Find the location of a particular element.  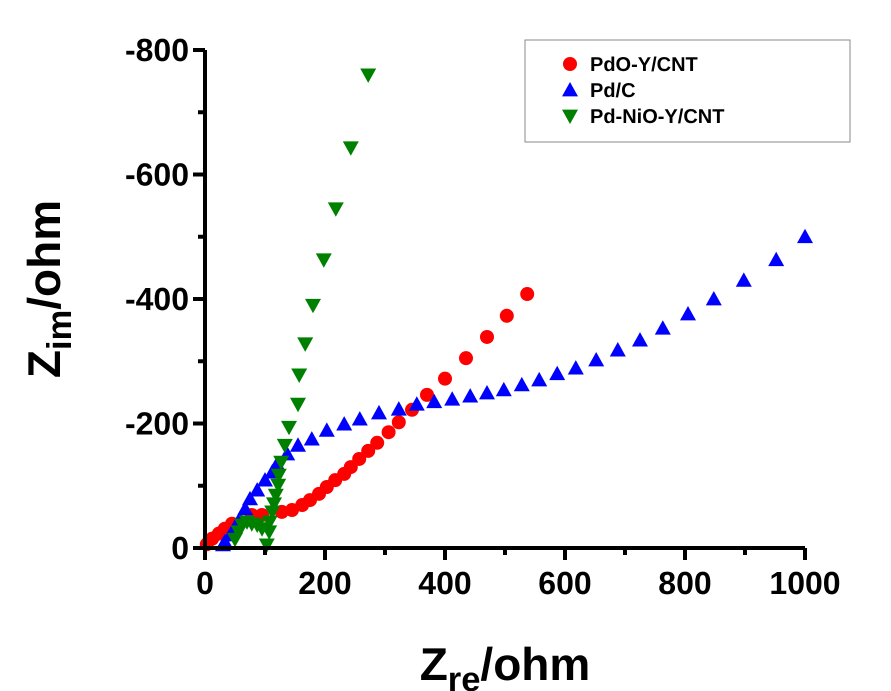

x-tick-label: 400 is located at coordinates (445, 583).